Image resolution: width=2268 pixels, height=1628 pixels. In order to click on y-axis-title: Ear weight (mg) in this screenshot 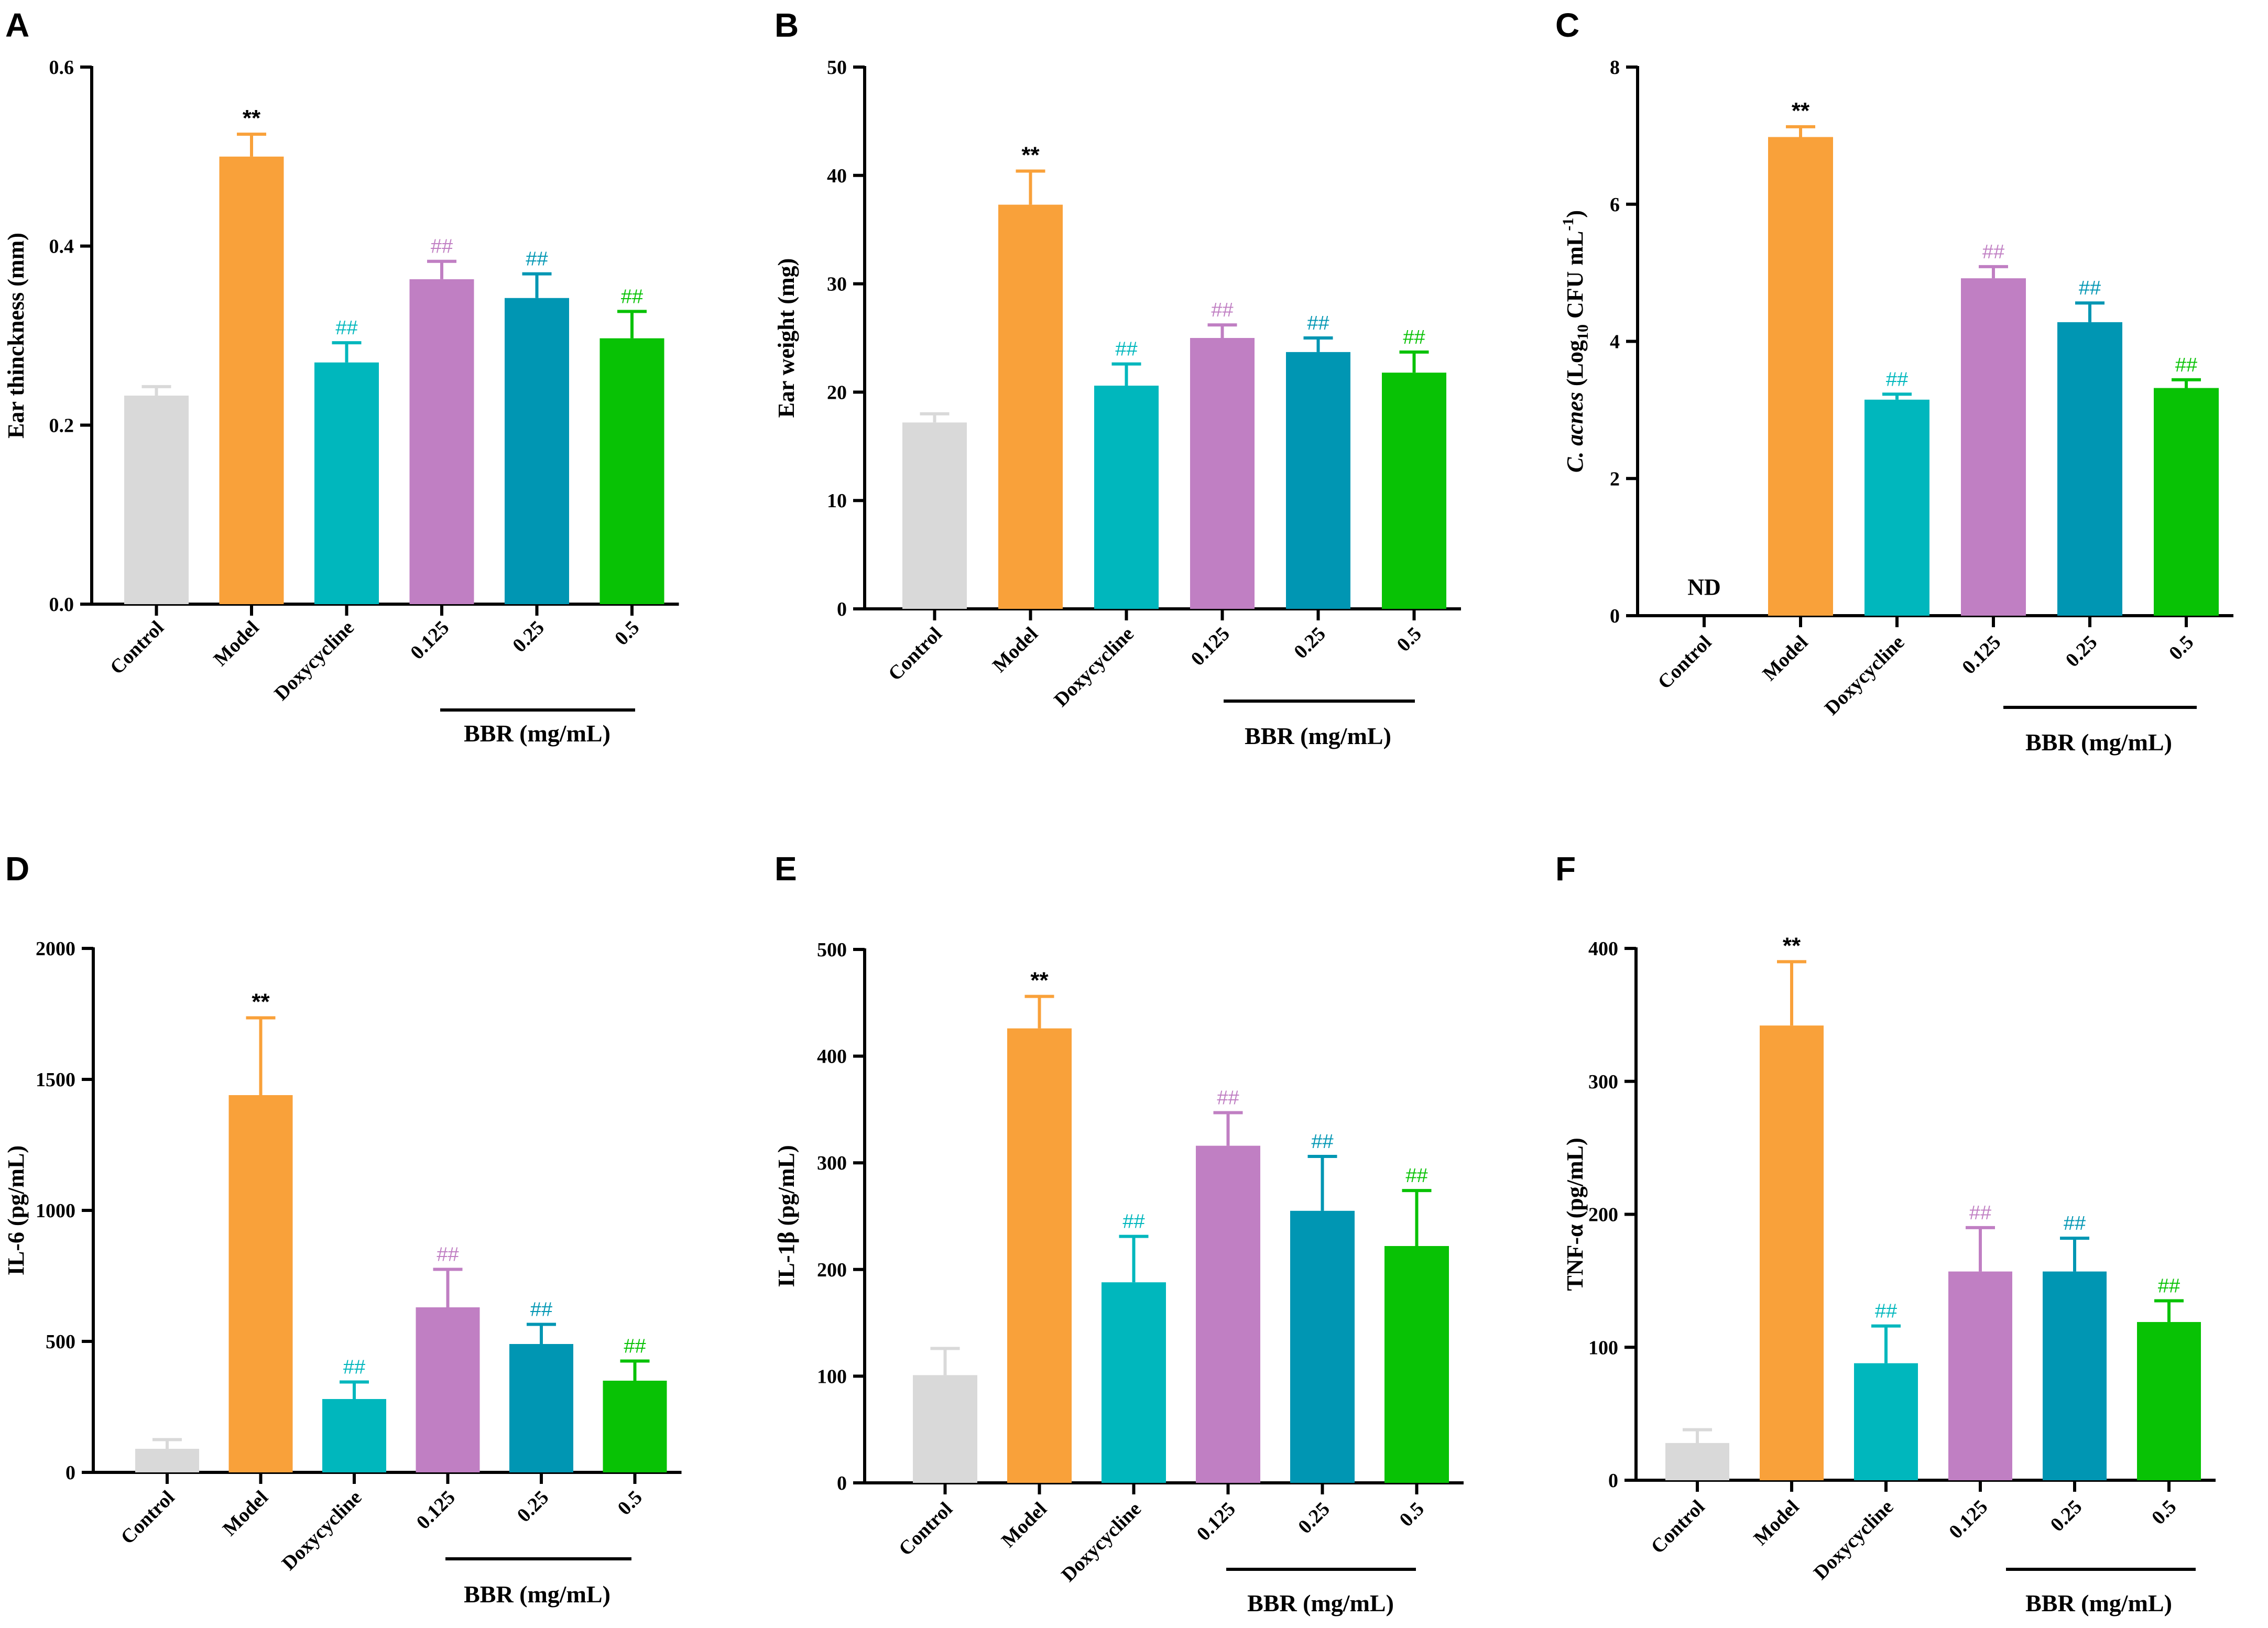, I will do `click(786, 338)`.